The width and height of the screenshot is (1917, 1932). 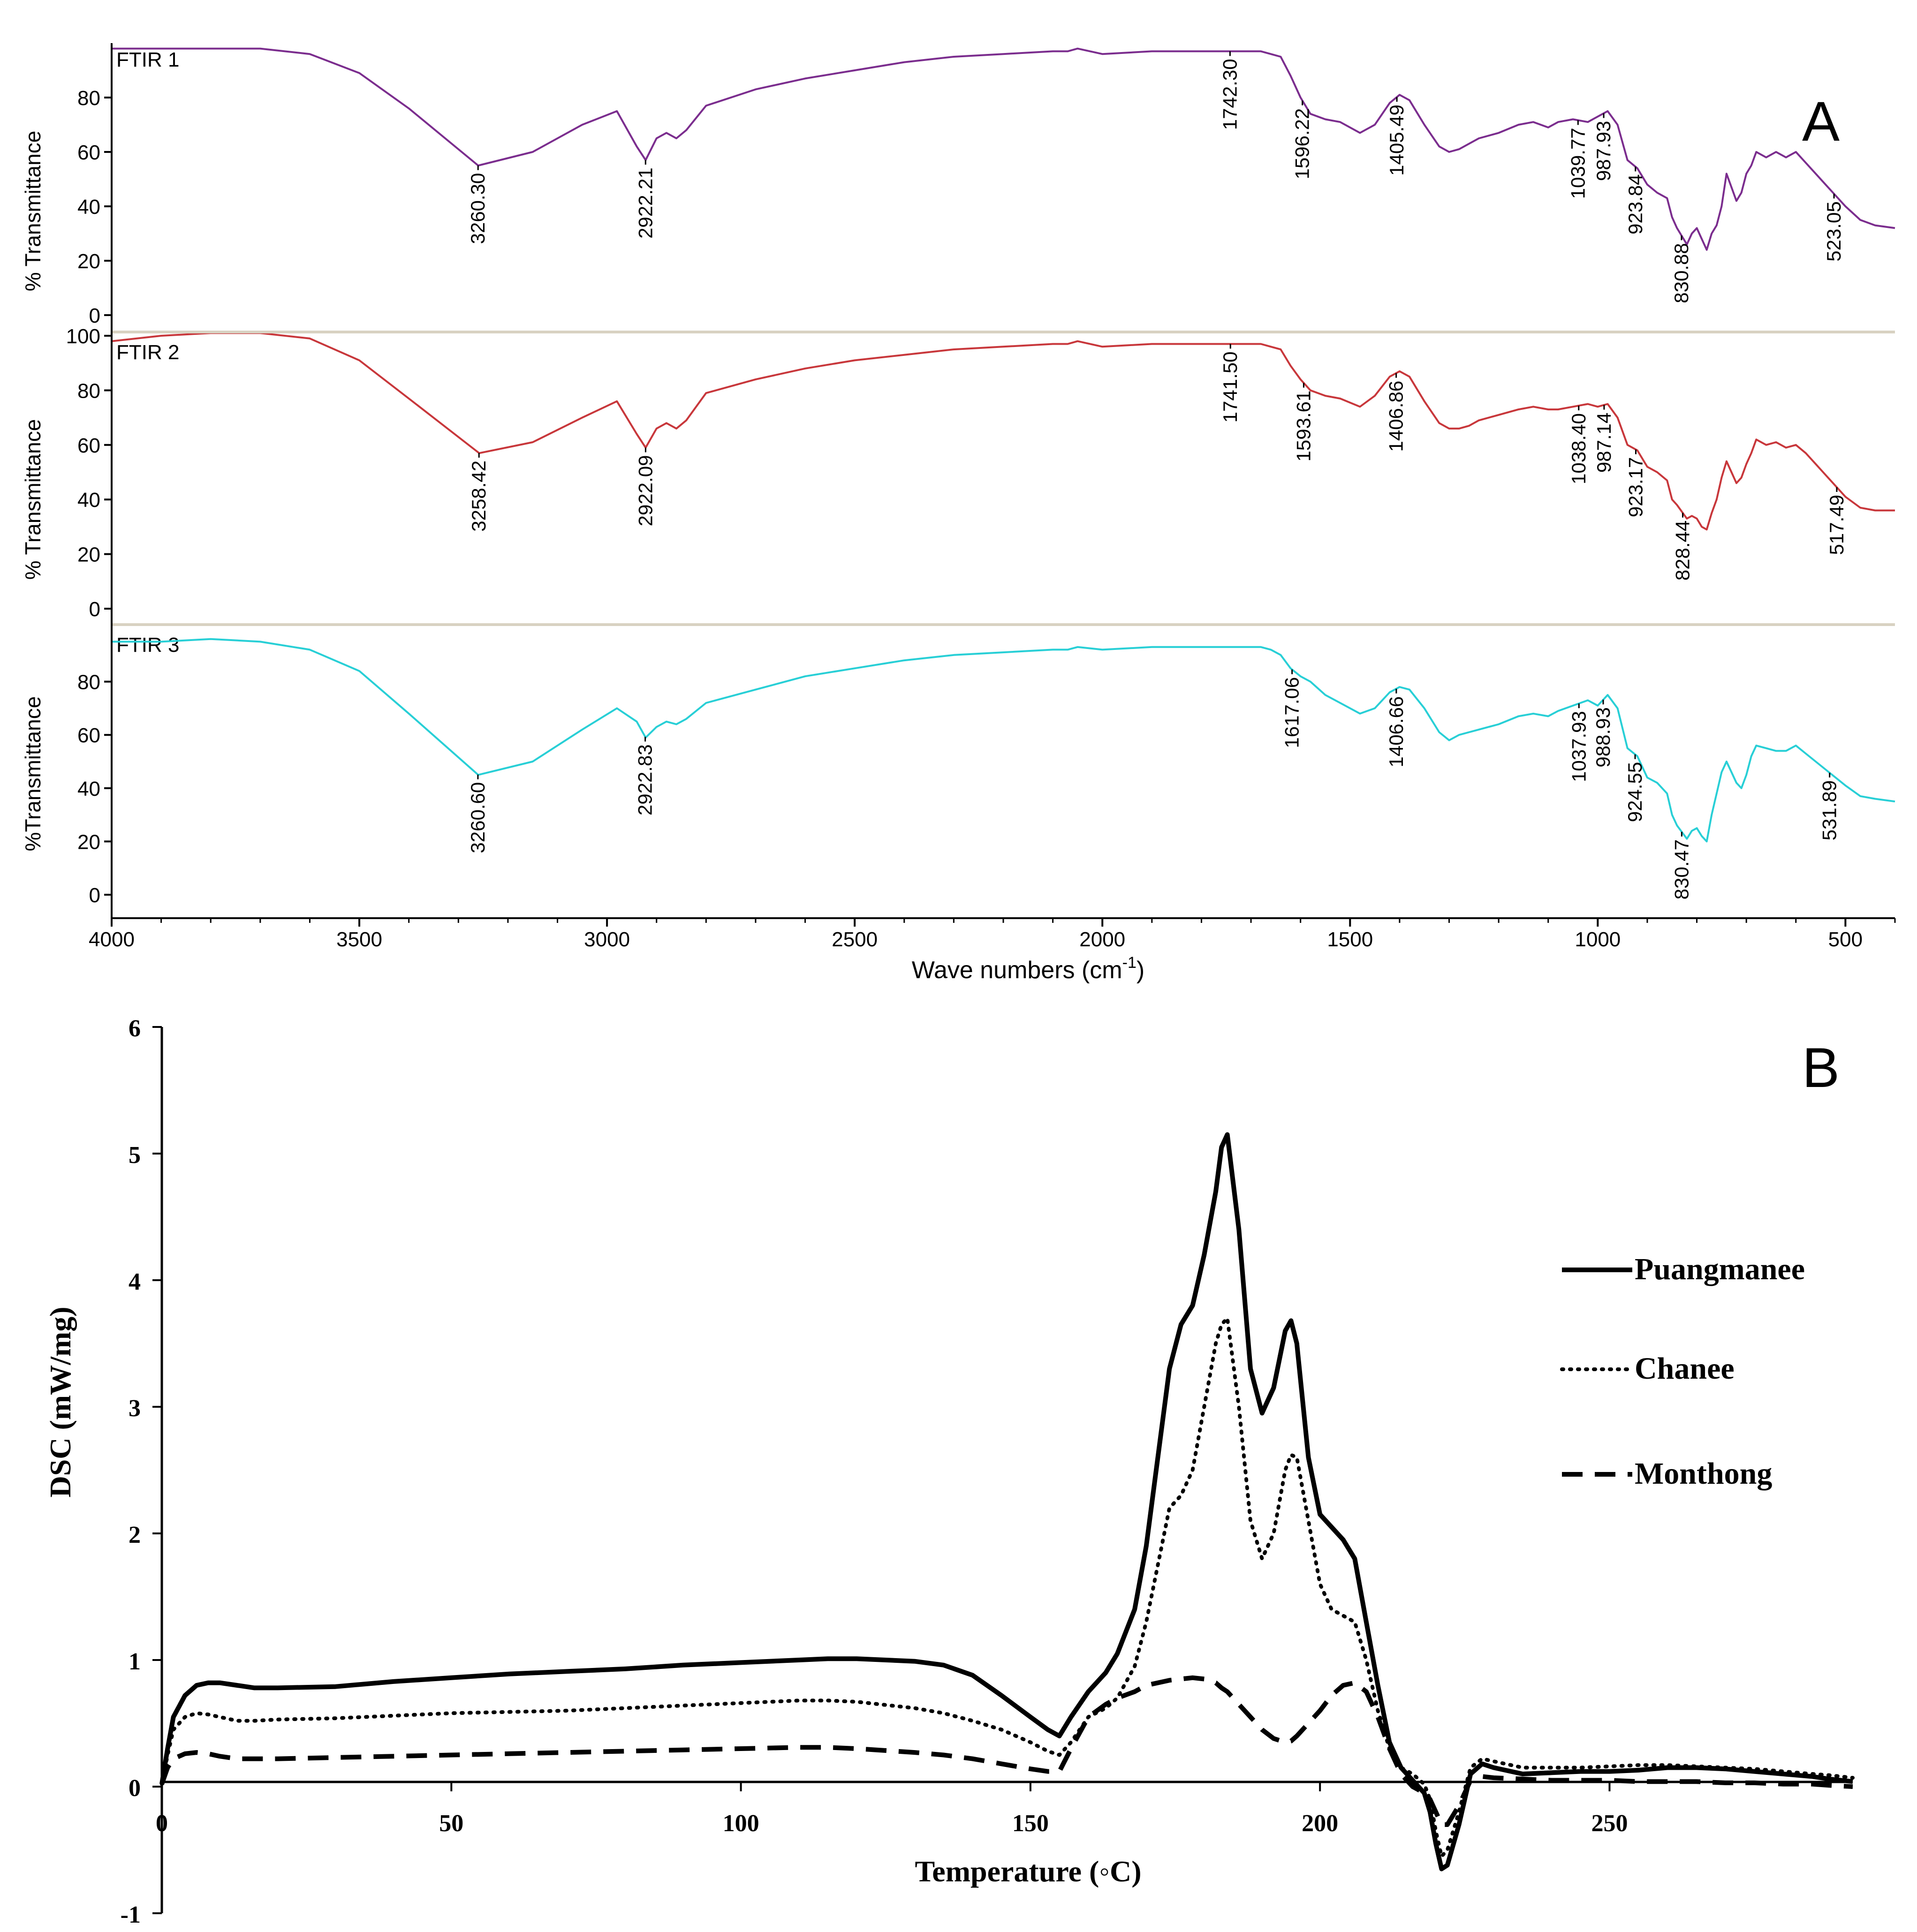 I want to click on ftir1-y-axis-label: % Transmittance, so click(x=33, y=211).